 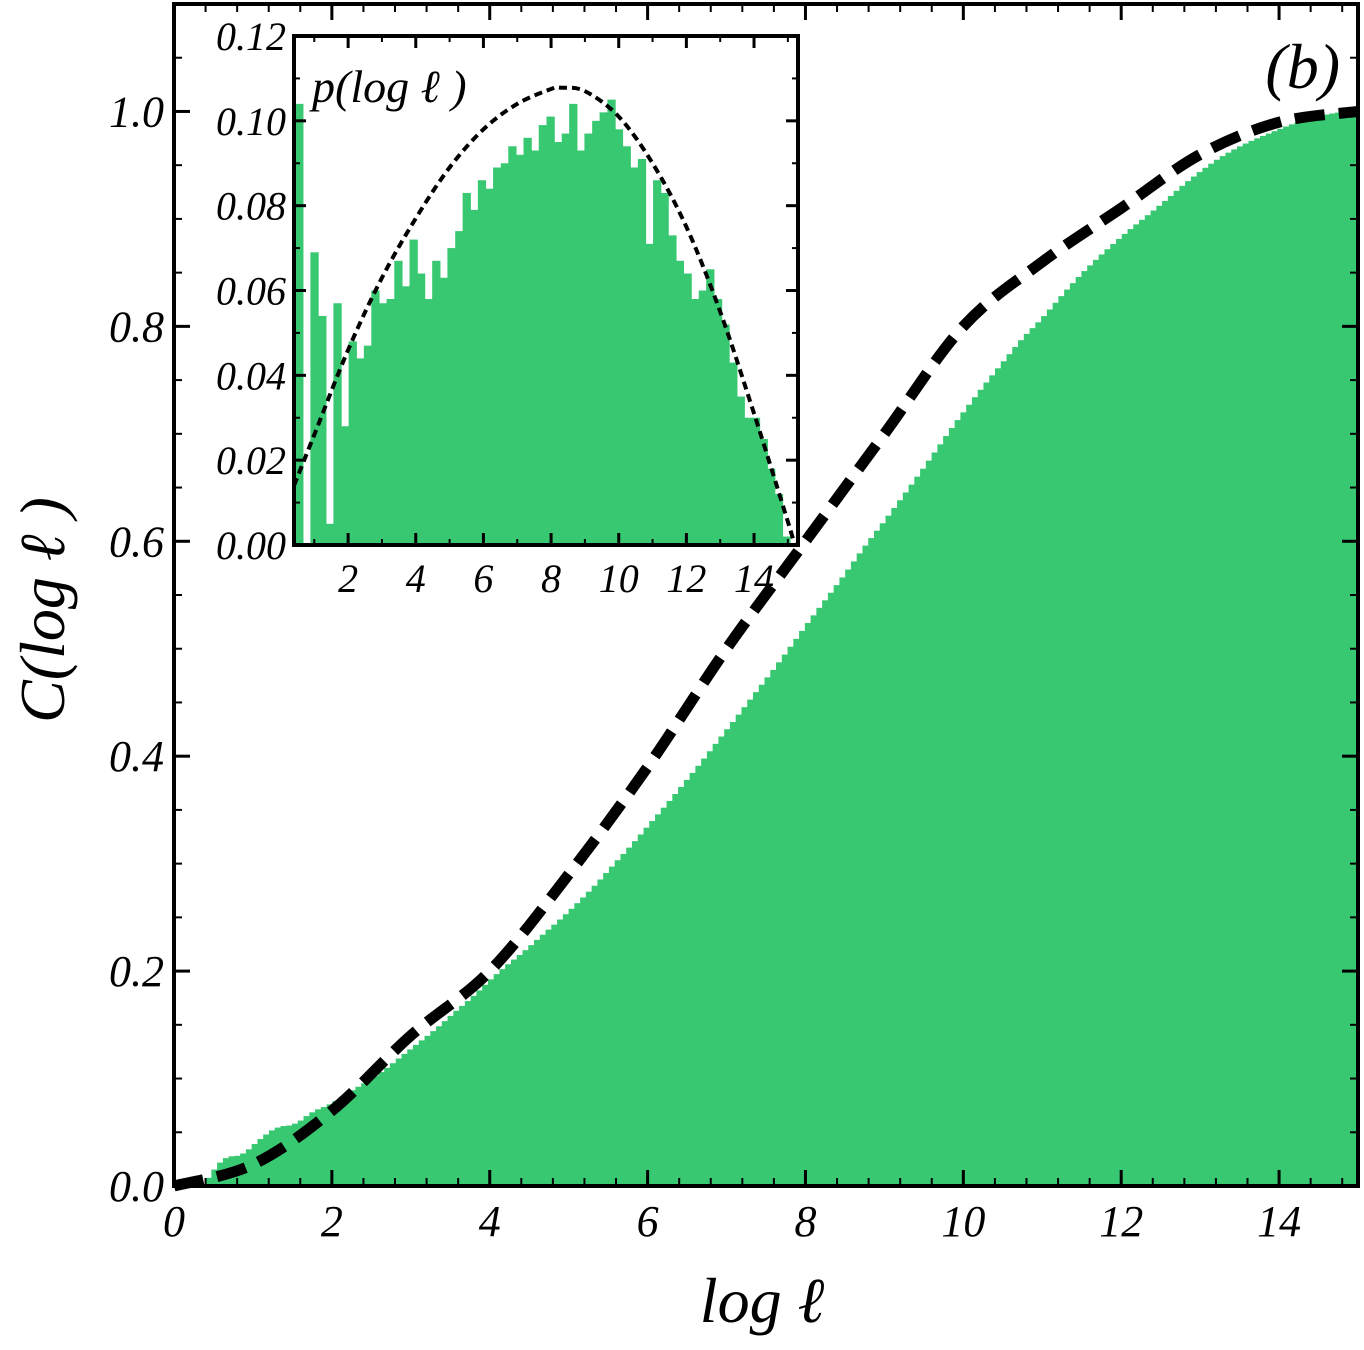 What do you see at coordinates (251, 206) in the screenshot?
I see `inset-y-tick-label: 0.08` at bounding box center [251, 206].